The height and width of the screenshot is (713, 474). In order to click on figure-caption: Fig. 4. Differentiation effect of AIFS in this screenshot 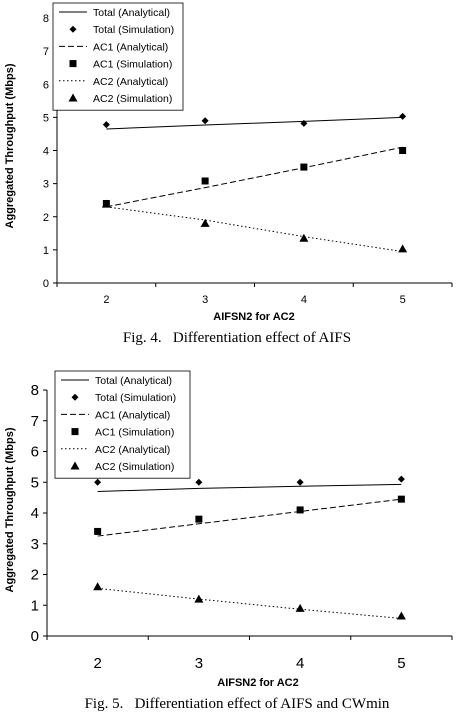, I will do `click(237, 338)`.